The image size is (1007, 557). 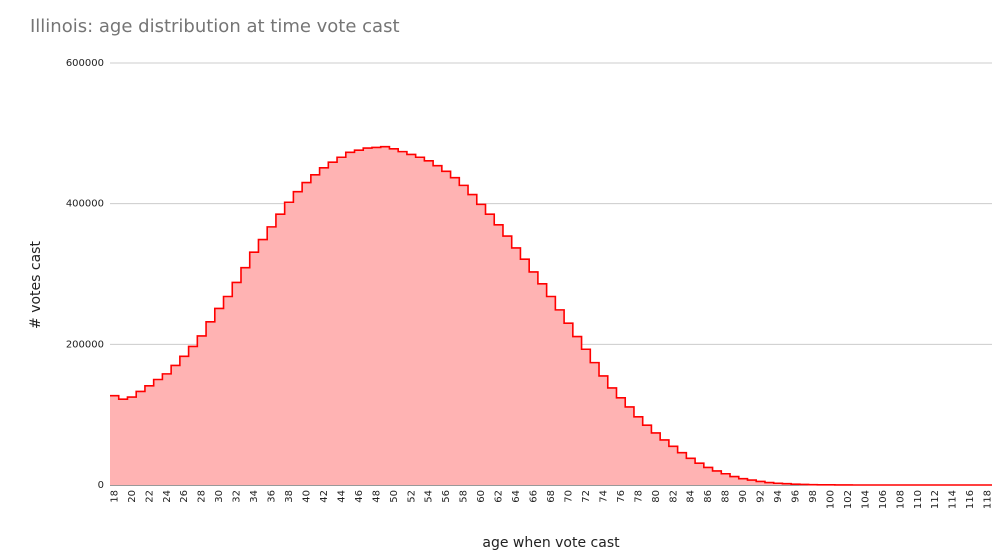 I want to click on y-tick-label: 600000, so click(x=85, y=63).